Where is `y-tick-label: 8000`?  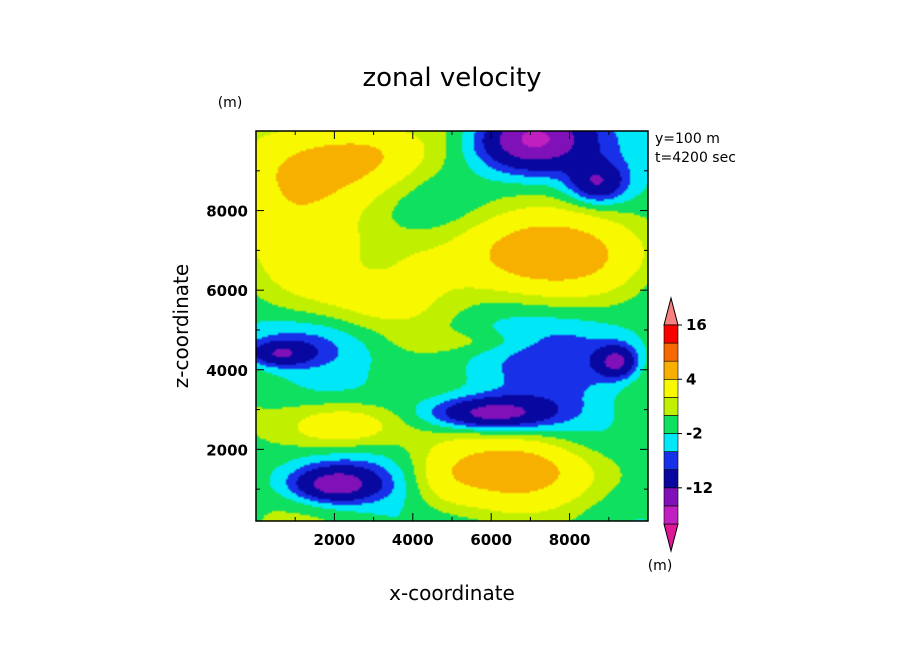 y-tick-label: 8000 is located at coordinates (227, 212).